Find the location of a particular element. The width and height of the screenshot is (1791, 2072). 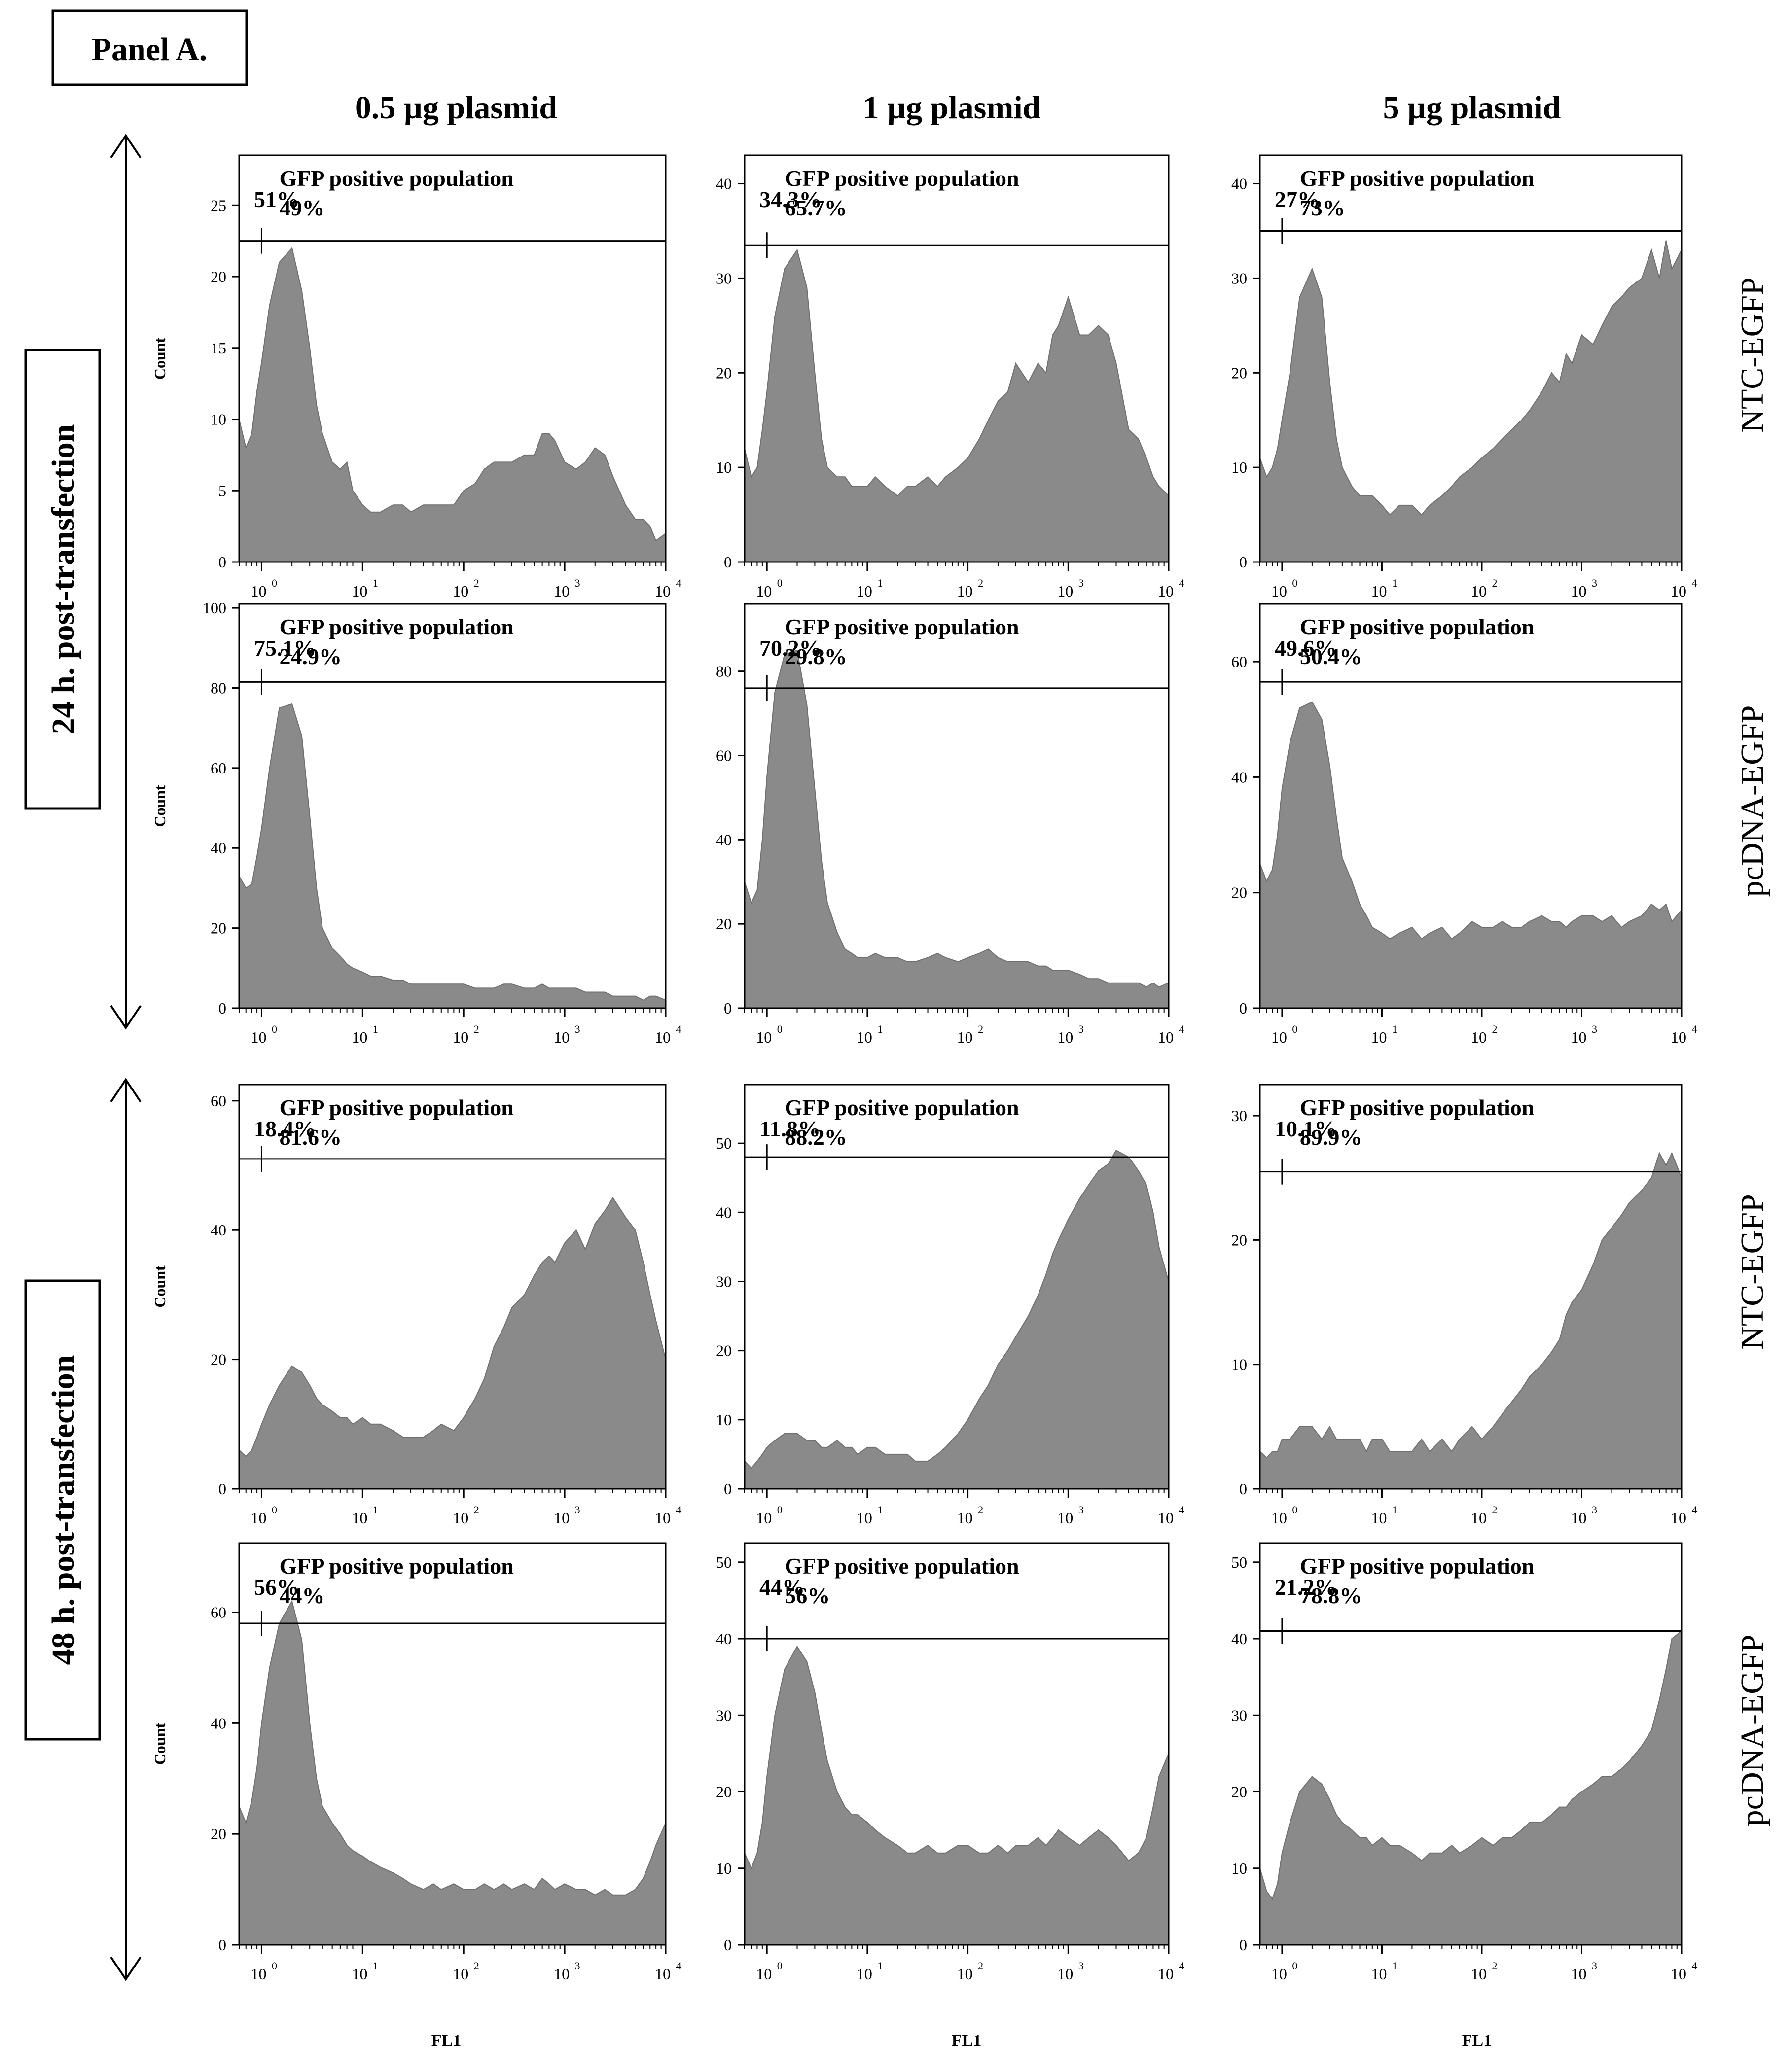

gate-negative-percent: 44% is located at coordinates (782, 1587).